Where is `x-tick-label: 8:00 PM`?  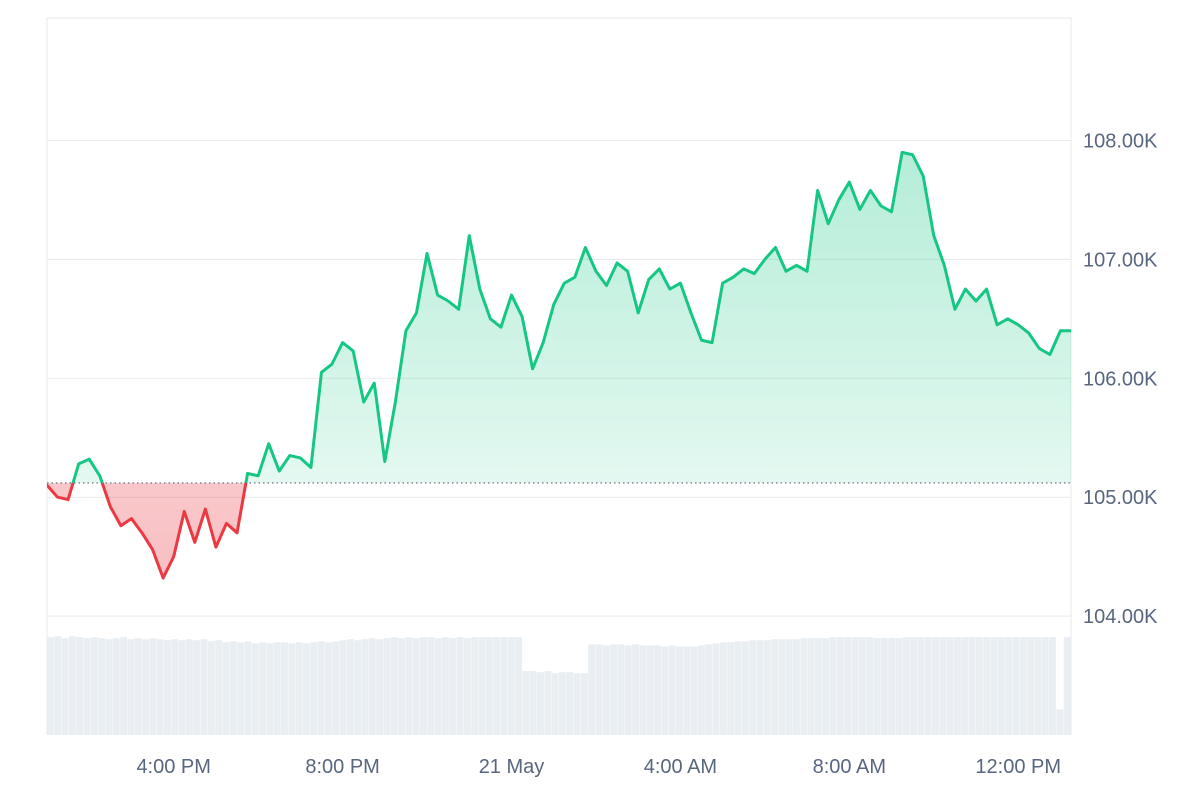 x-tick-label: 8:00 PM is located at coordinates (342, 767).